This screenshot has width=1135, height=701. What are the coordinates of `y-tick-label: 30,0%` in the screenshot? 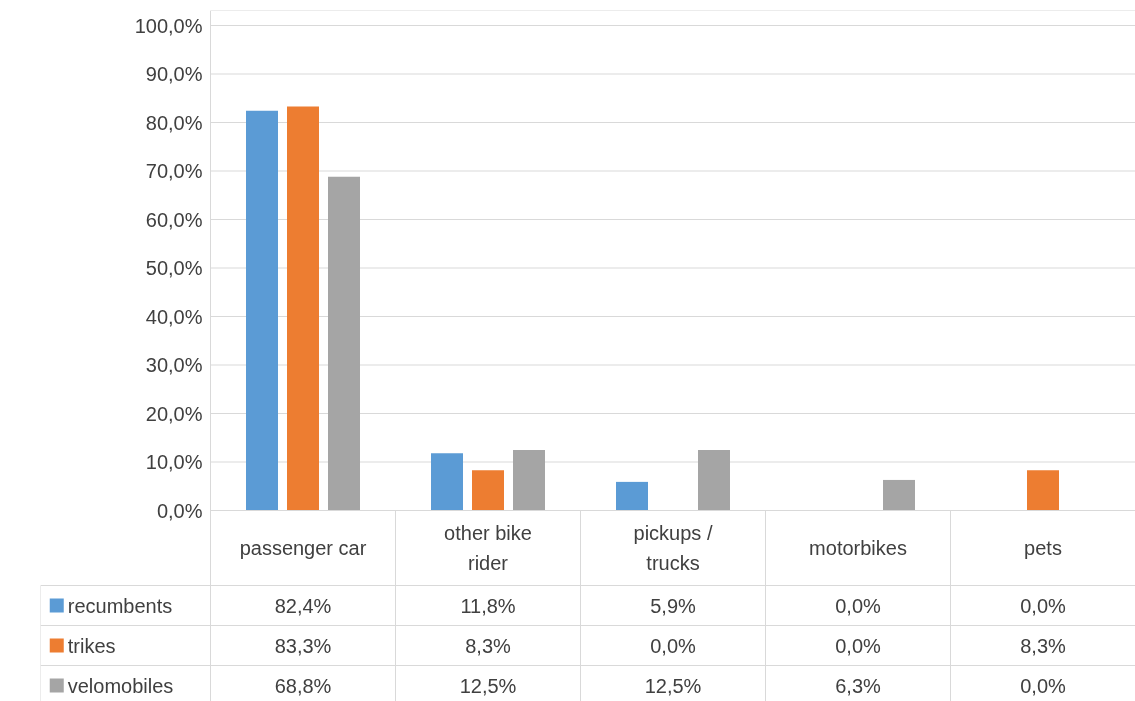 It's located at (174, 365).